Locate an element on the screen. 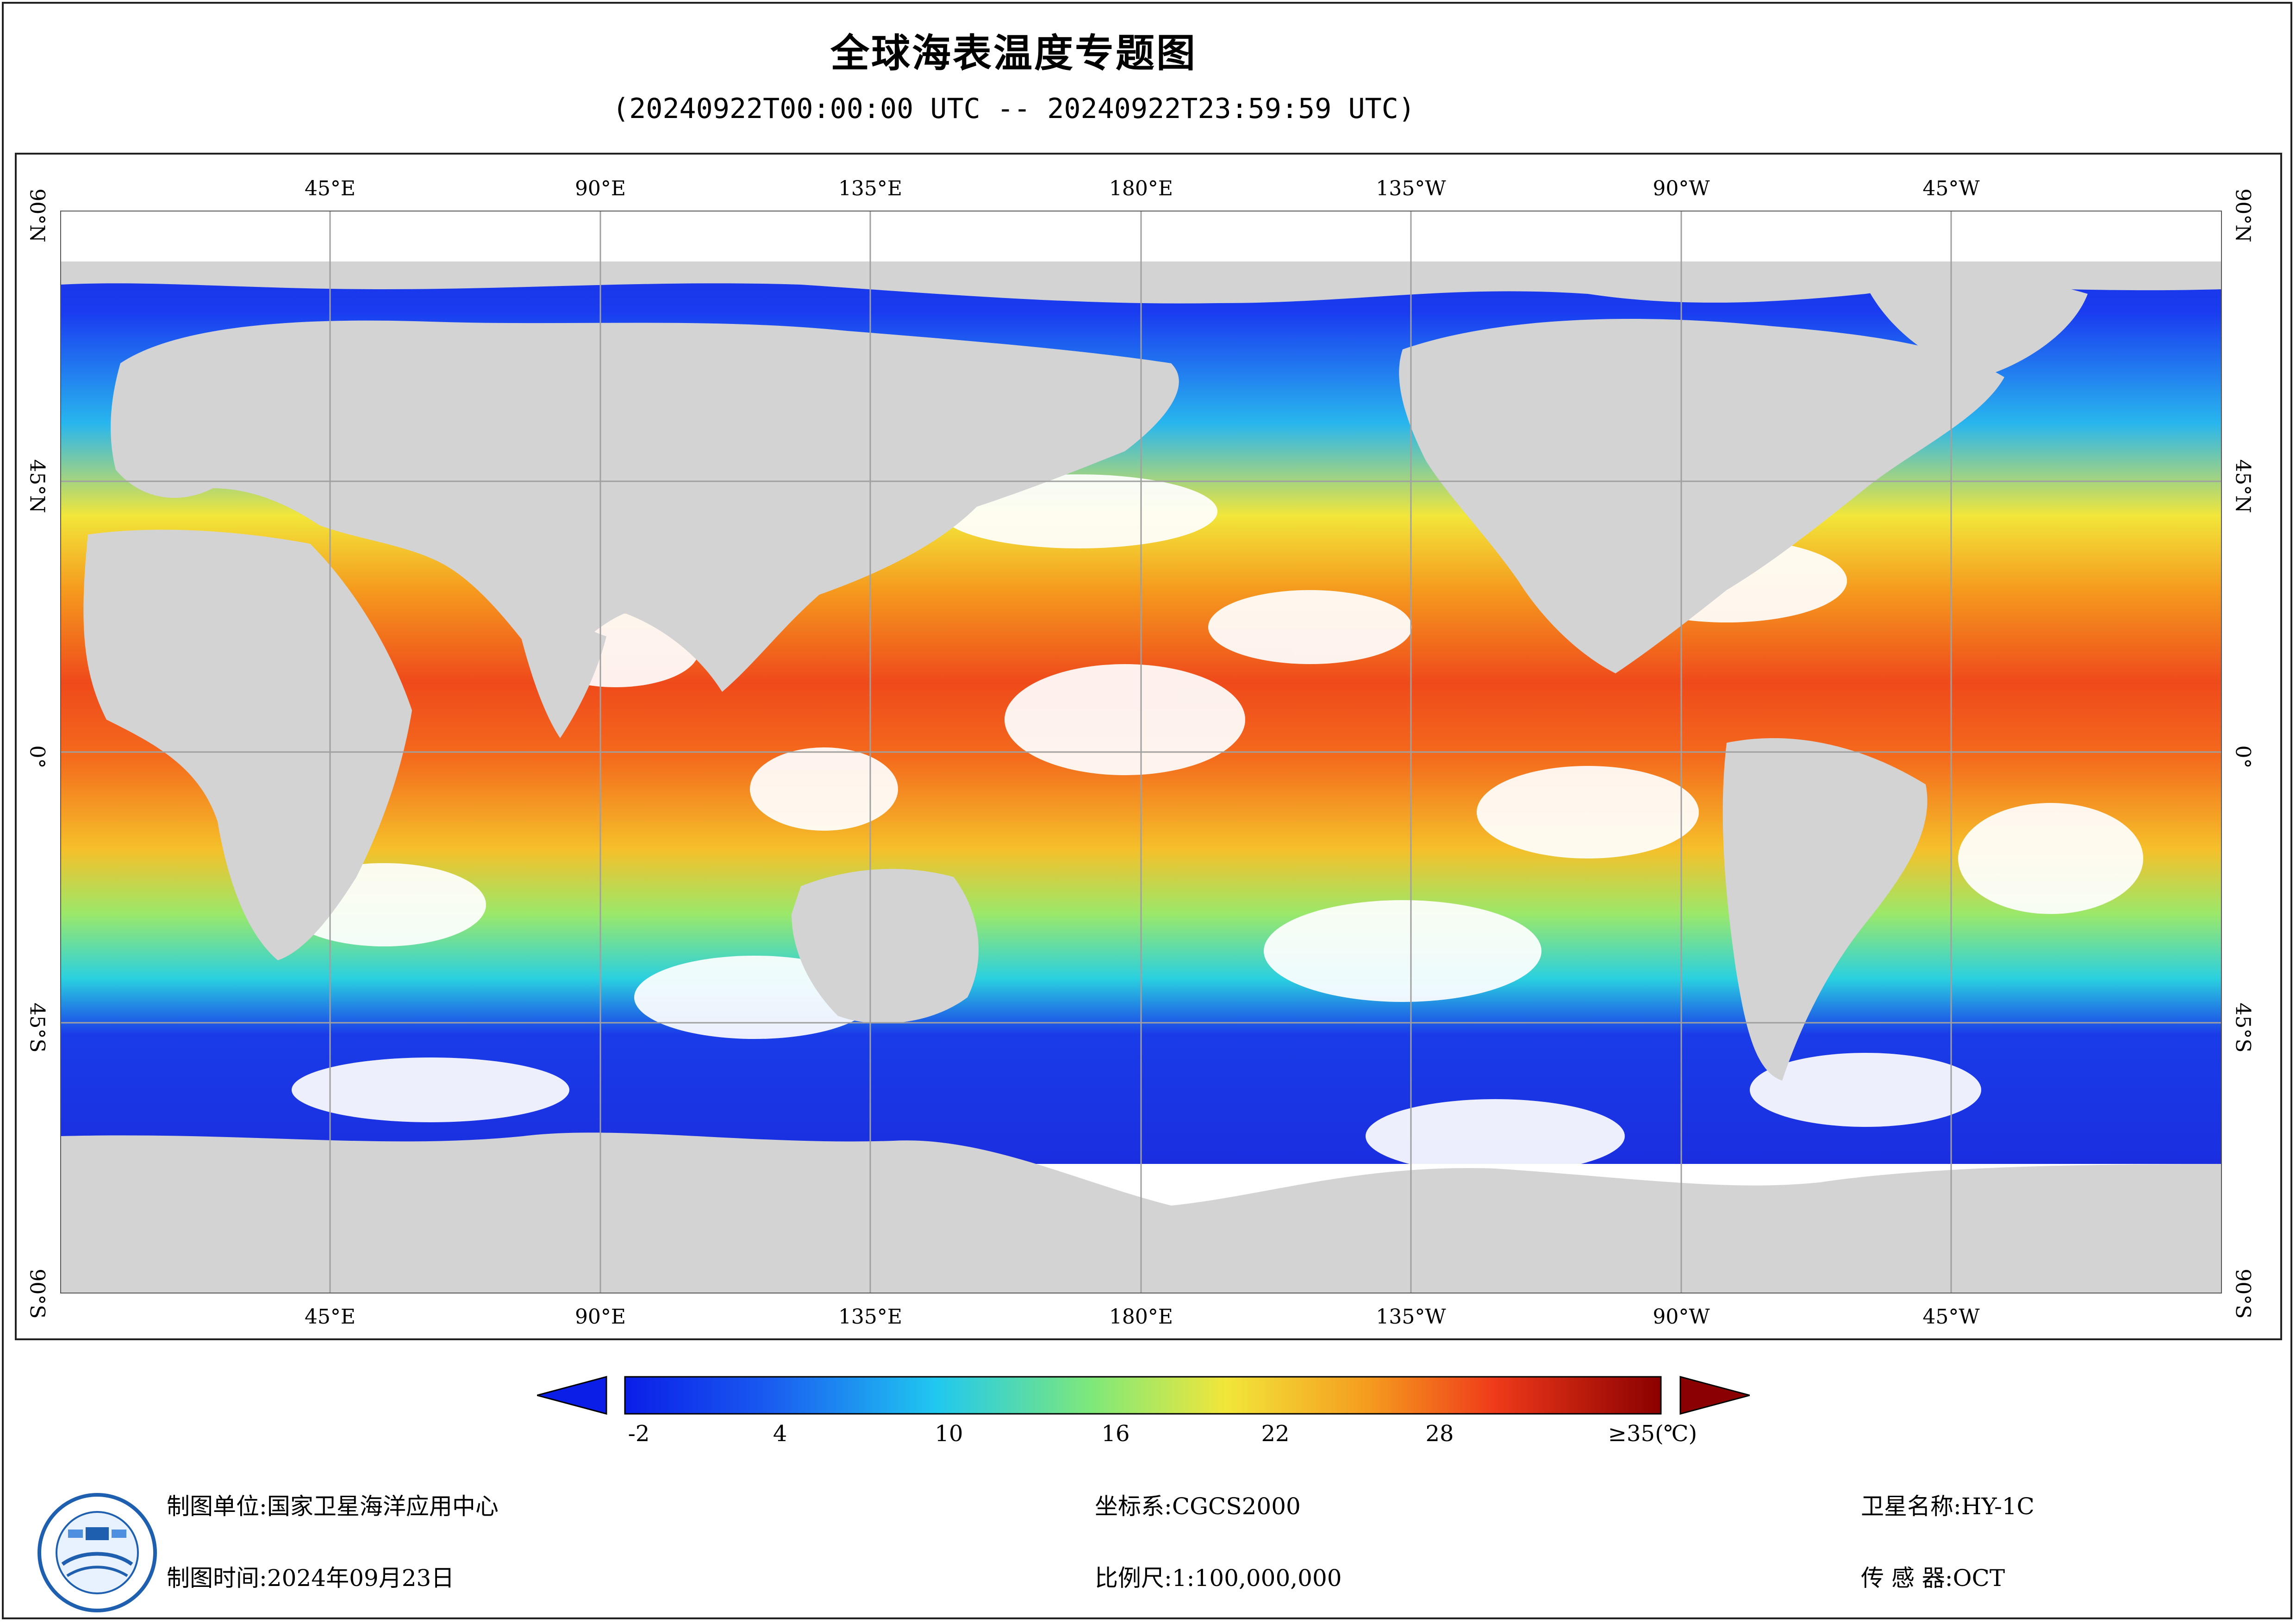 The height and width of the screenshot is (1623, 2296). crs-value: CGCS2000 is located at coordinates (1236, 1506).